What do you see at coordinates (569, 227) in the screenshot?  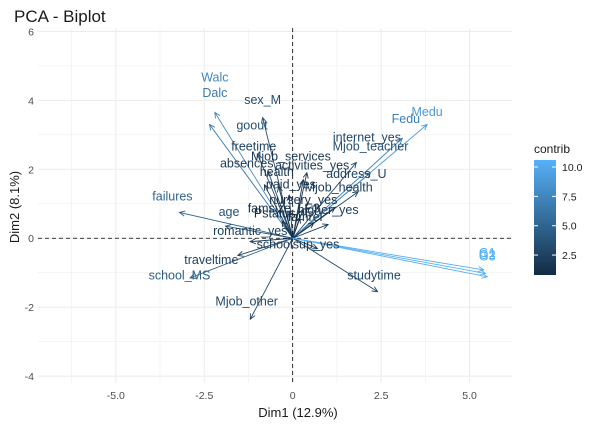 I see `legend-tick-label: 5.0` at bounding box center [569, 227].